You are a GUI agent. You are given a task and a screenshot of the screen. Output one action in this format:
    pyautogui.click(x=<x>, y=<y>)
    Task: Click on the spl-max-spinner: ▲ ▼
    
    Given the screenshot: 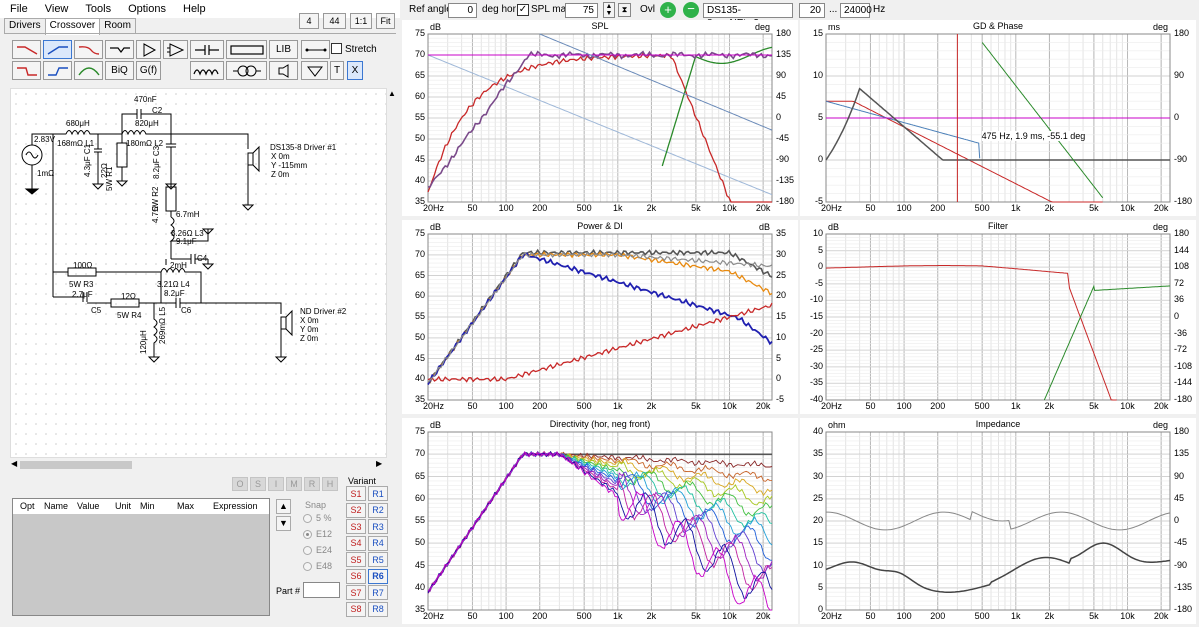 What is the action you would take?
    pyautogui.click(x=609, y=10)
    